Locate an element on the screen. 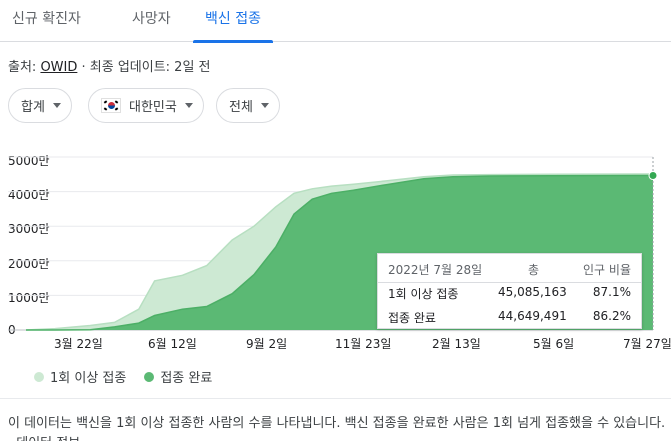 Image resolution: width=671 pixels, height=441 pixels. tooltip-row-total: 45,085,163 is located at coordinates (532, 292).